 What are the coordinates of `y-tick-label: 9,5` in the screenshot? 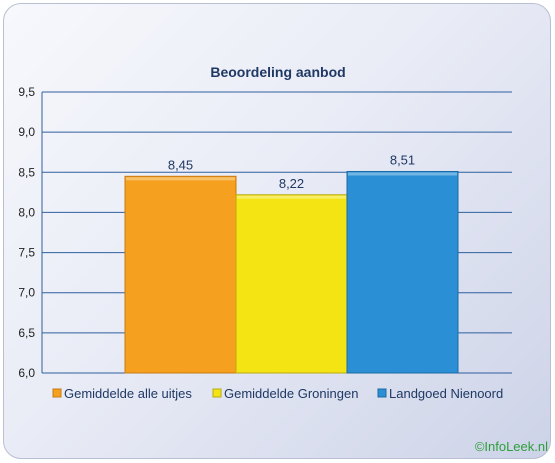 It's located at (26, 92).